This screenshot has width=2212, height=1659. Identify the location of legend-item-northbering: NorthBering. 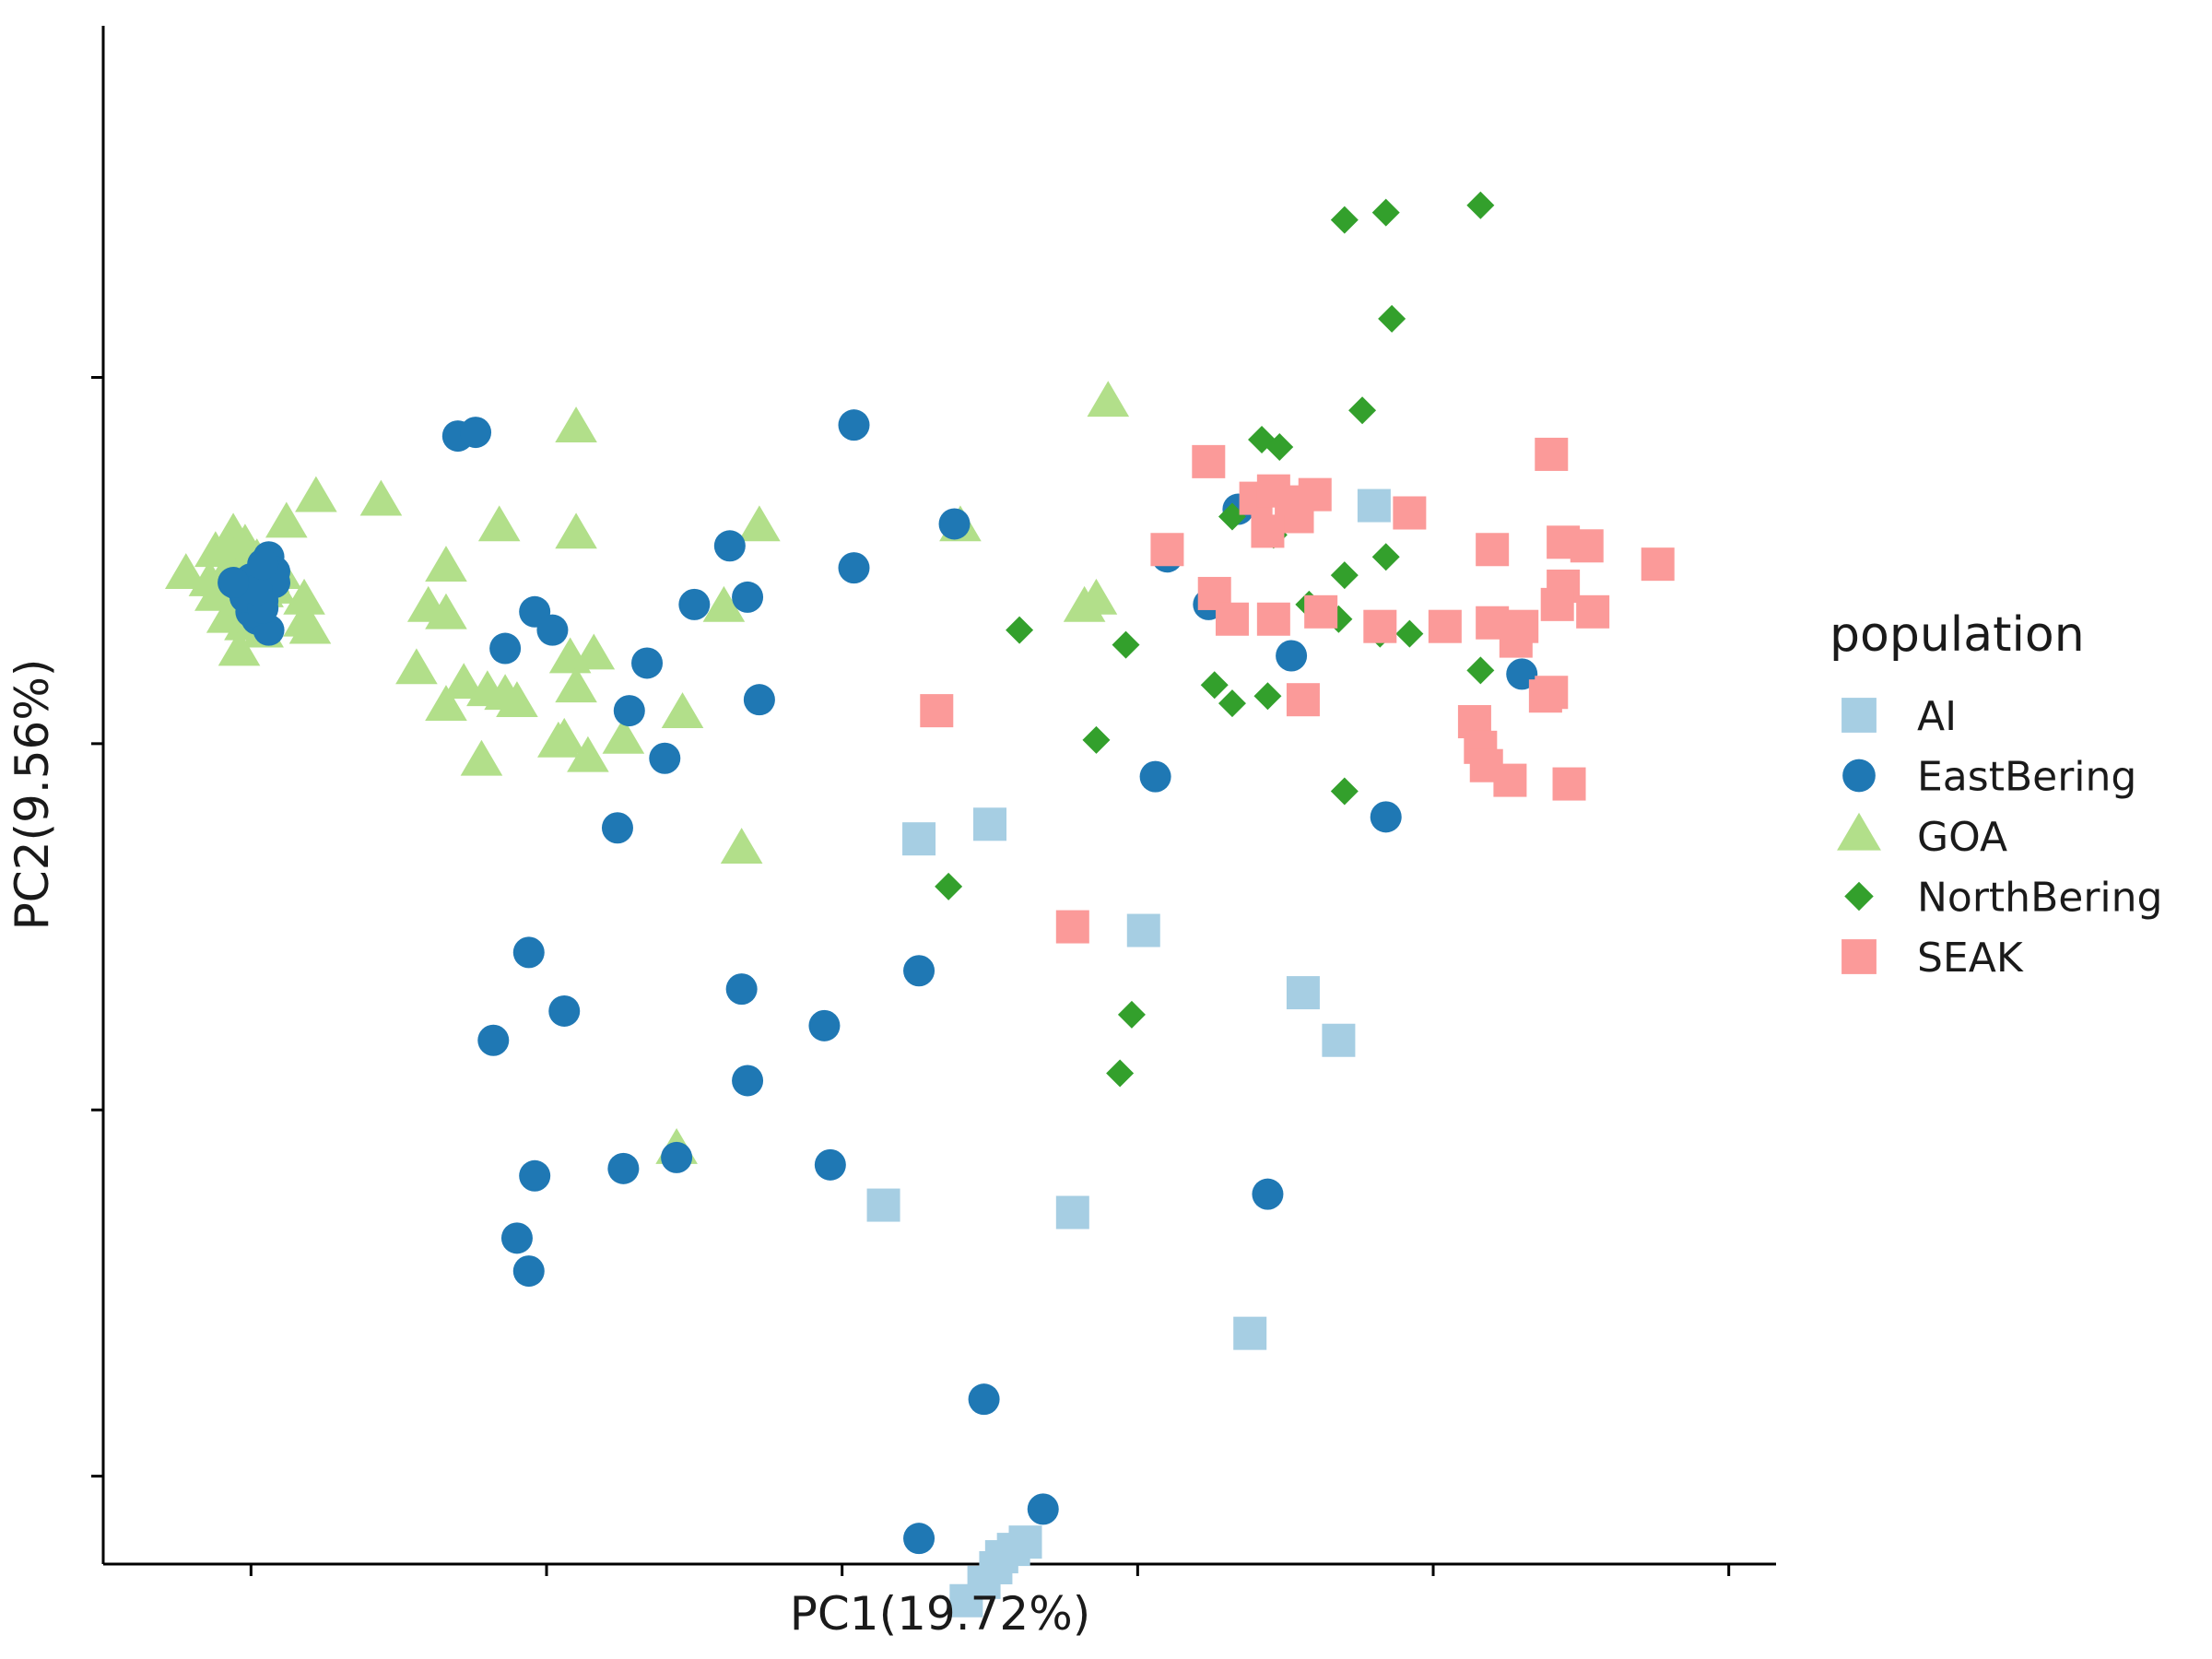
(2003, 898).